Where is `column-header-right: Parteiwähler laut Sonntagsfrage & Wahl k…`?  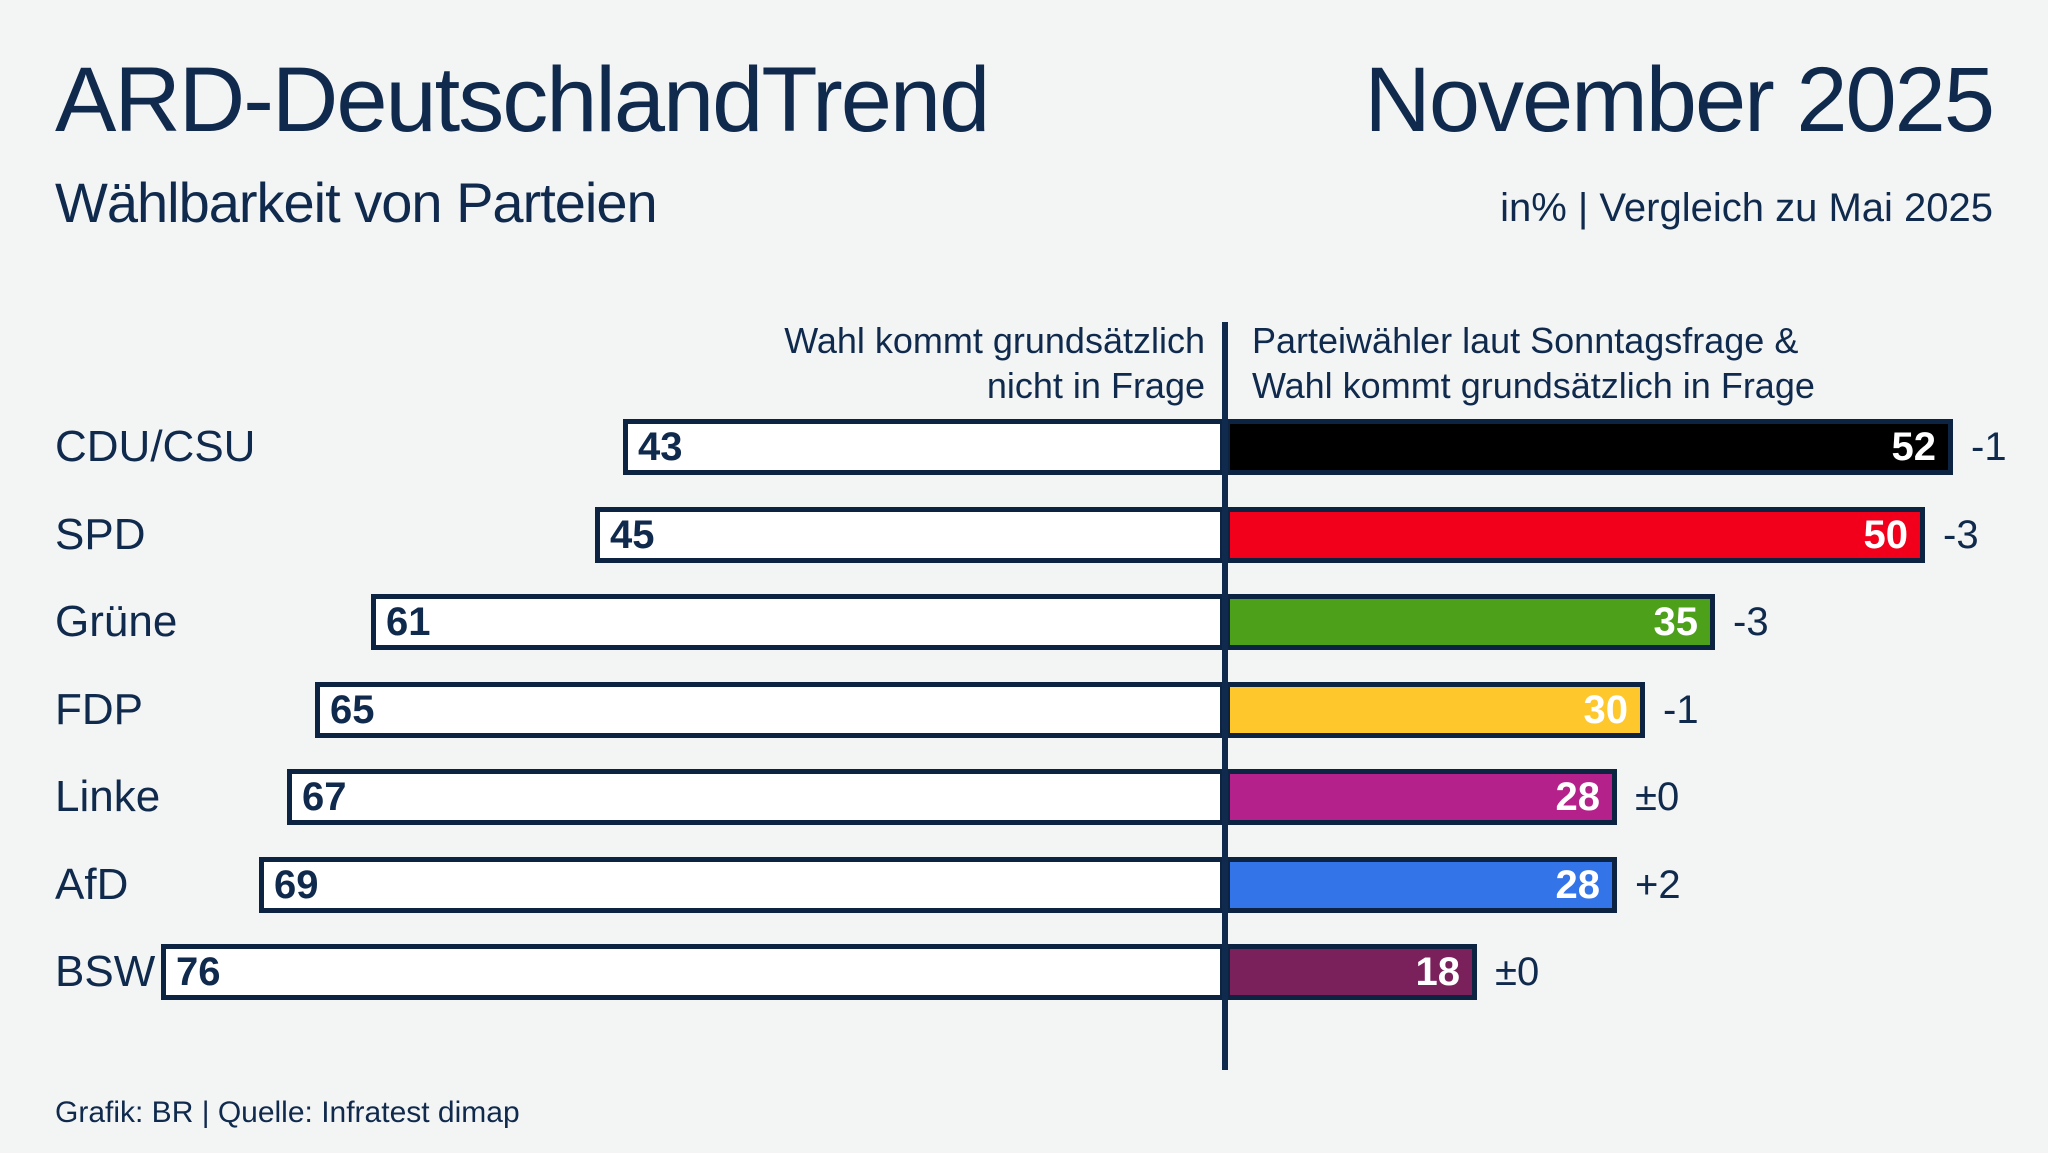 column-header-right: Parteiwähler laut Sonntagsfrage & Wahl k… is located at coordinates (1533, 363).